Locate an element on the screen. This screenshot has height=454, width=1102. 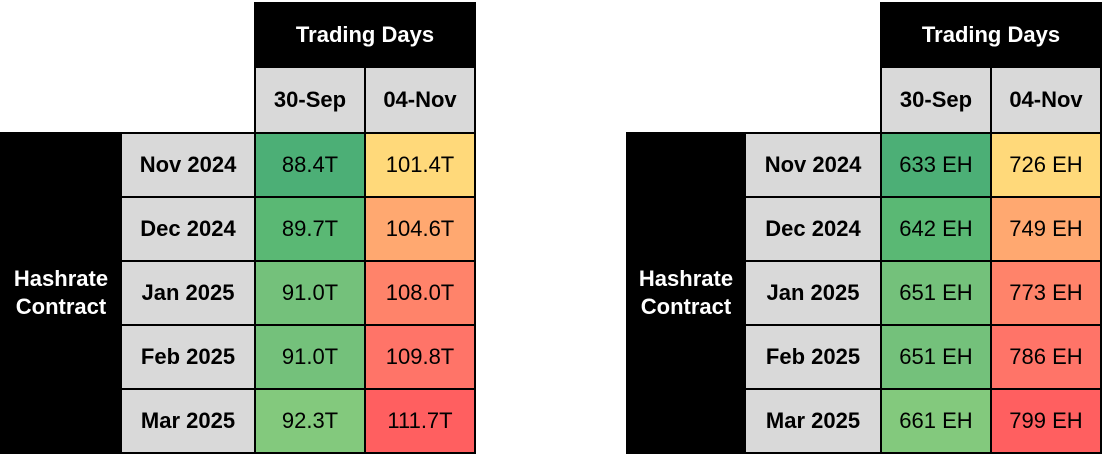
value-cell: 89.7T is located at coordinates (310, 229).